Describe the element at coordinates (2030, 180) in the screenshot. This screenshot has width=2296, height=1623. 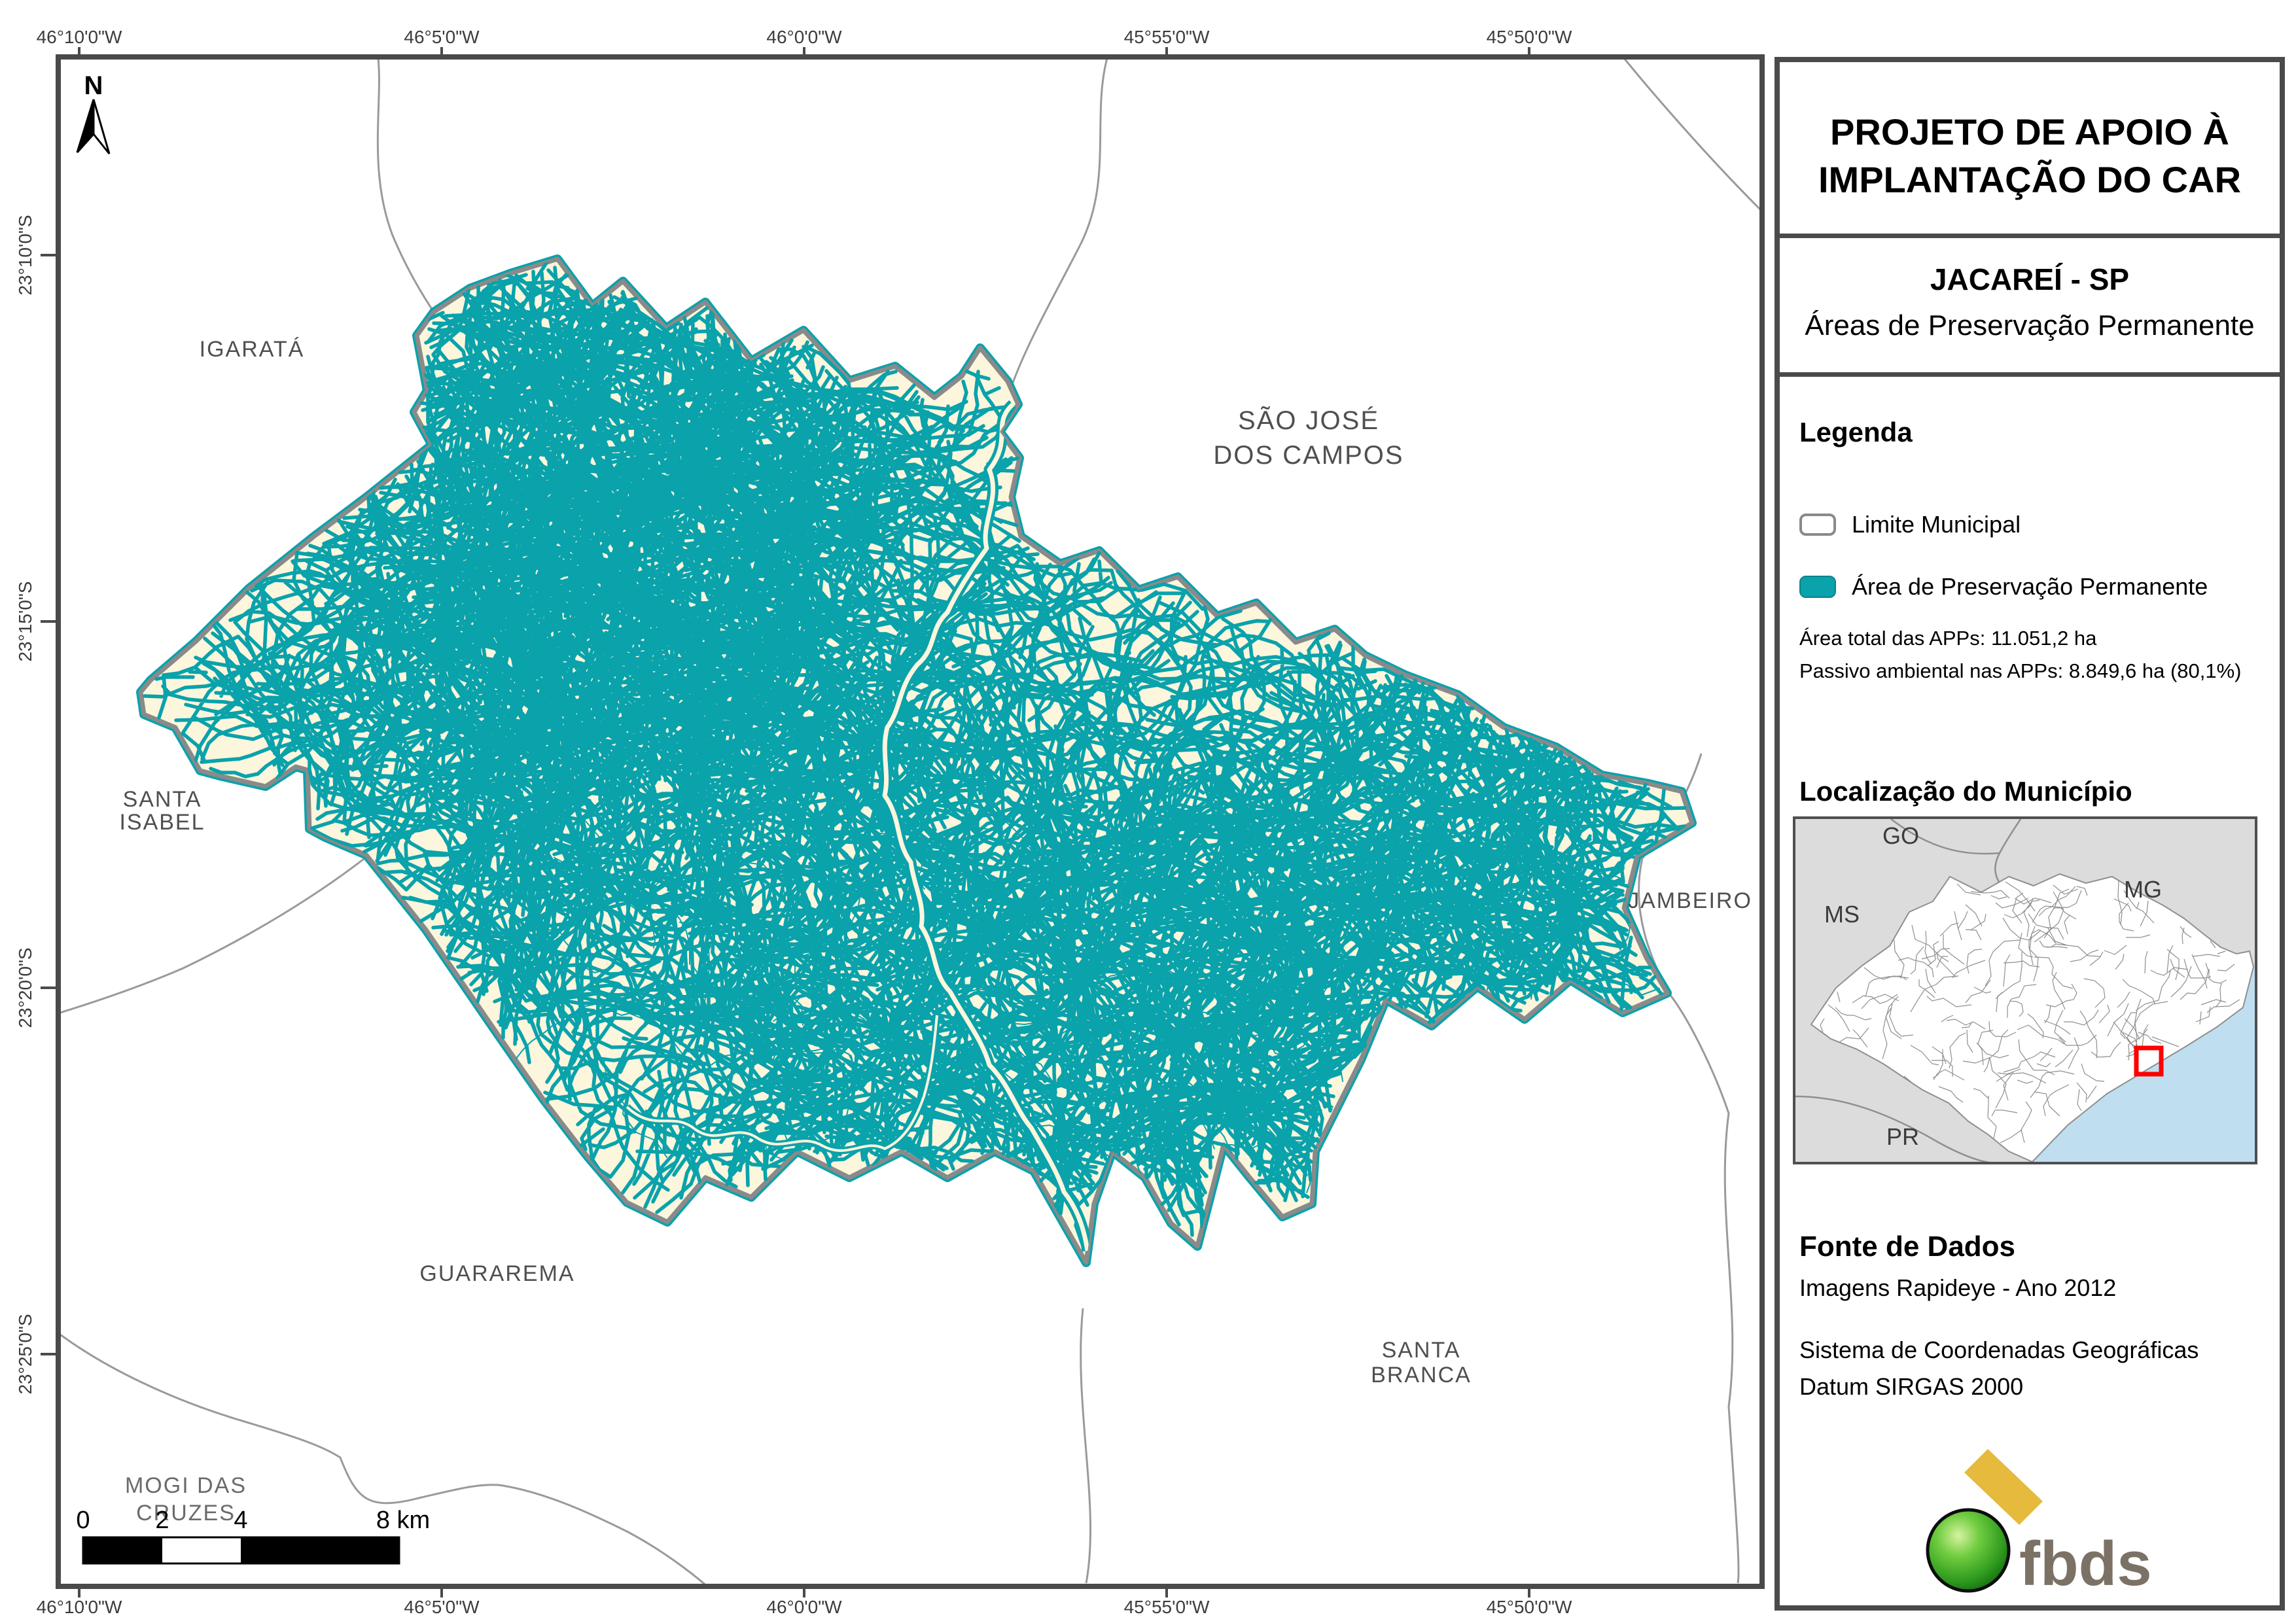
I see `panel-title-line2: IMPLANTAÇÃO DO CAR` at that location.